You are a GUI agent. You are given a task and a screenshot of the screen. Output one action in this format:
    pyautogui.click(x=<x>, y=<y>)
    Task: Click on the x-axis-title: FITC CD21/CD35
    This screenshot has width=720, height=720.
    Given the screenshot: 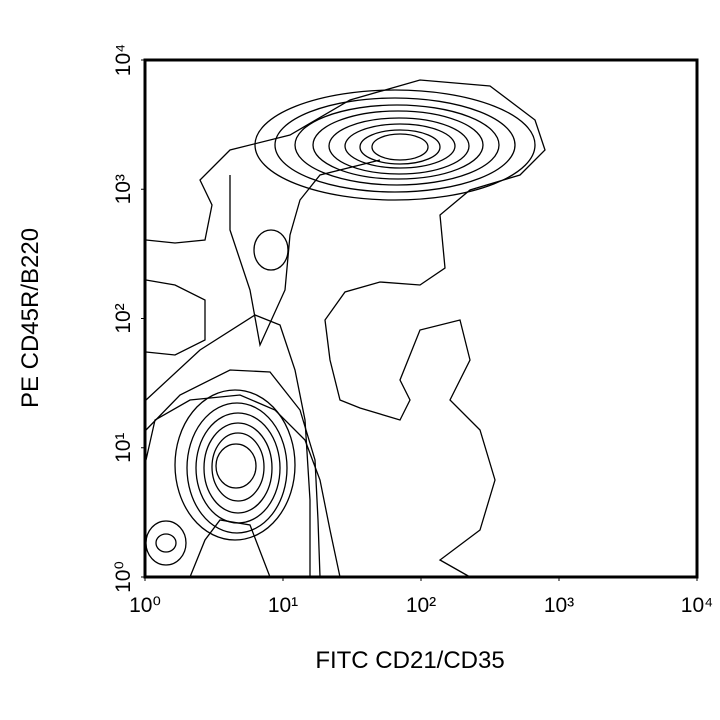 What is the action you would take?
    pyautogui.click(x=409, y=660)
    